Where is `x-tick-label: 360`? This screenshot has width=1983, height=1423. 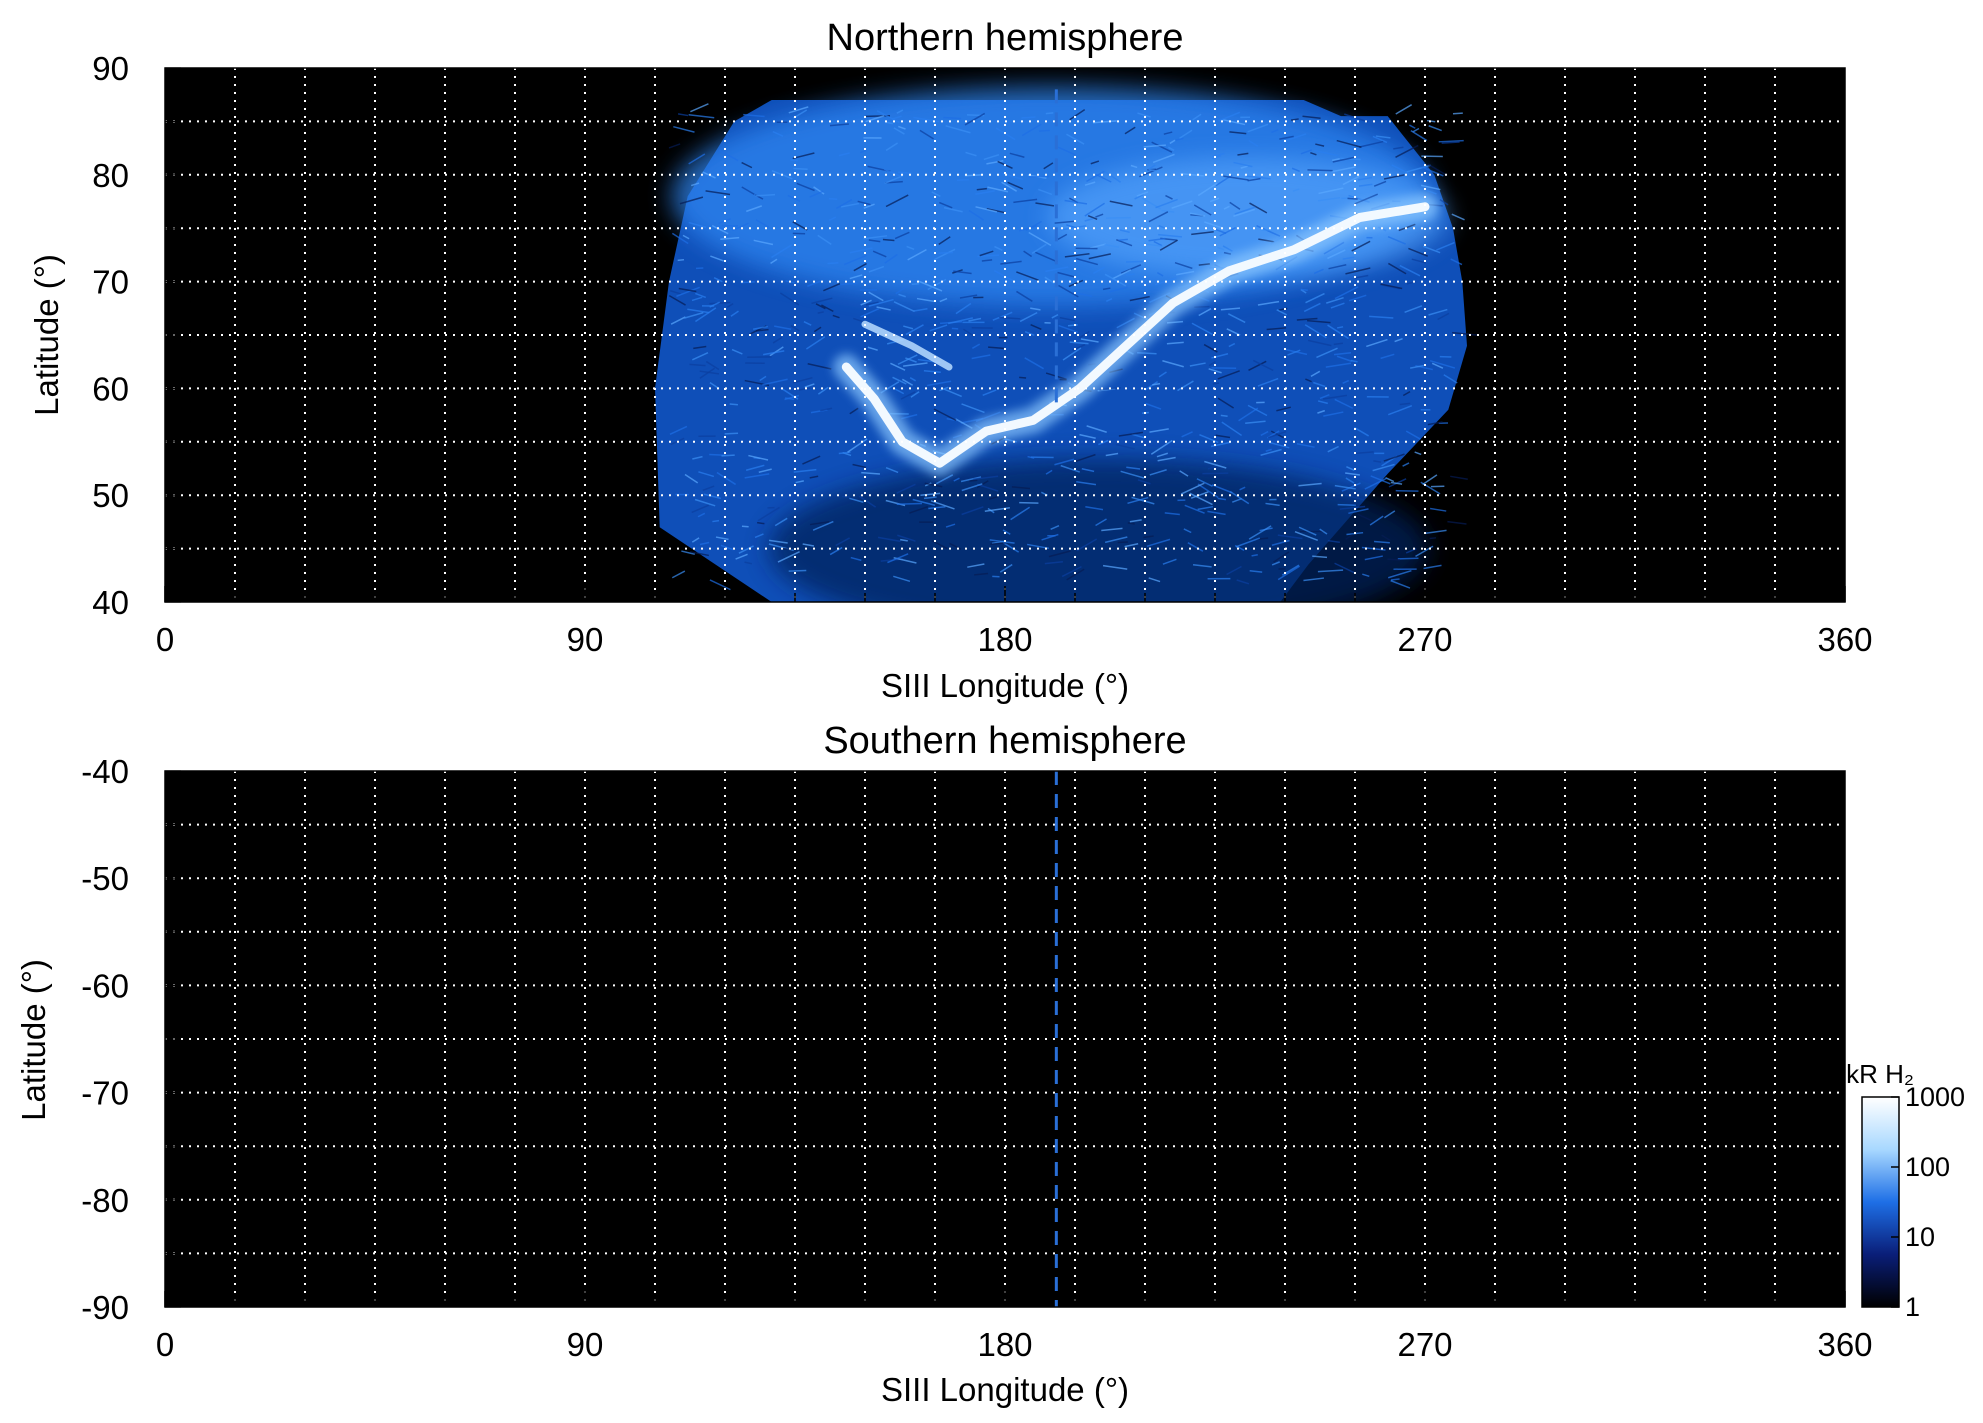 x-tick-label: 360 is located at coordinates (1844, 1344).